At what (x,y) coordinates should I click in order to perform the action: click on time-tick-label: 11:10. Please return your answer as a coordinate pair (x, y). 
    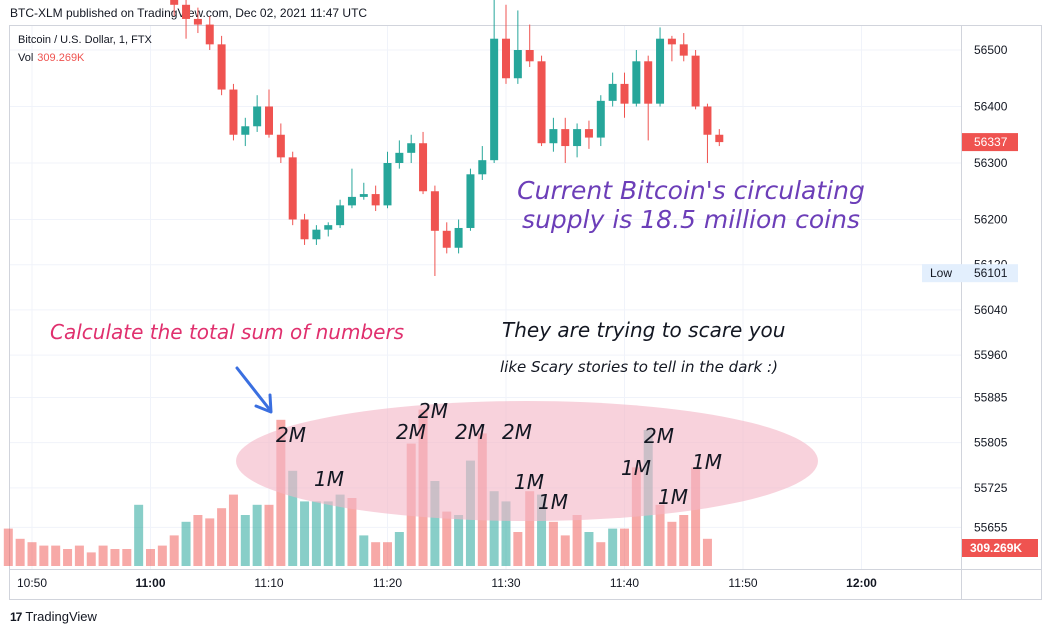
    Looking at the image, I should click on (268, 583).